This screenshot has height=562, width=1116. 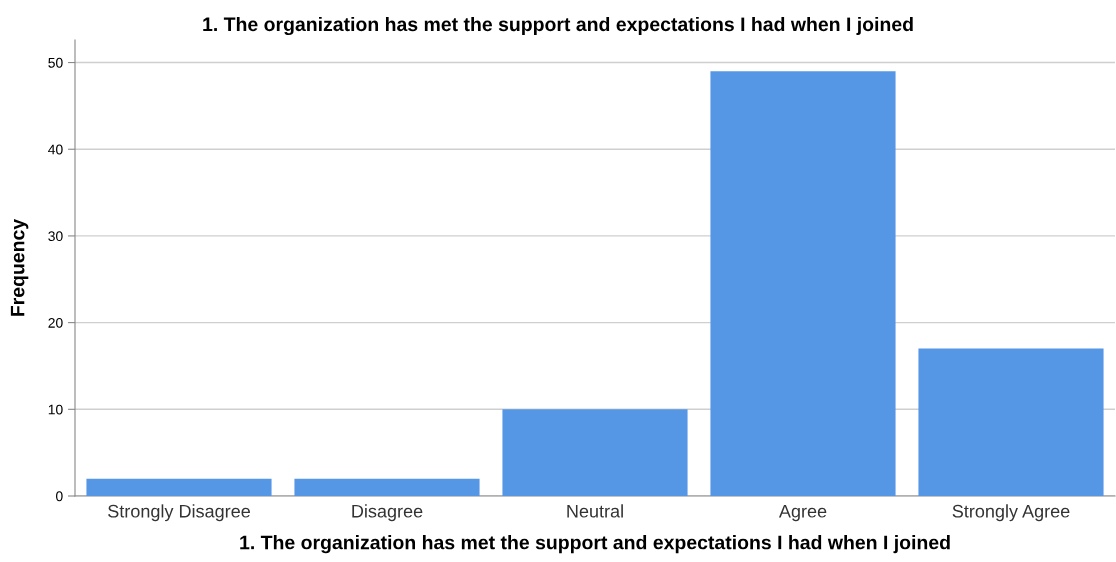 What do you see at coordinates (55, 409) in the screenshot?
I see `y-tick-label: 10` at bounding box center [55, 409].